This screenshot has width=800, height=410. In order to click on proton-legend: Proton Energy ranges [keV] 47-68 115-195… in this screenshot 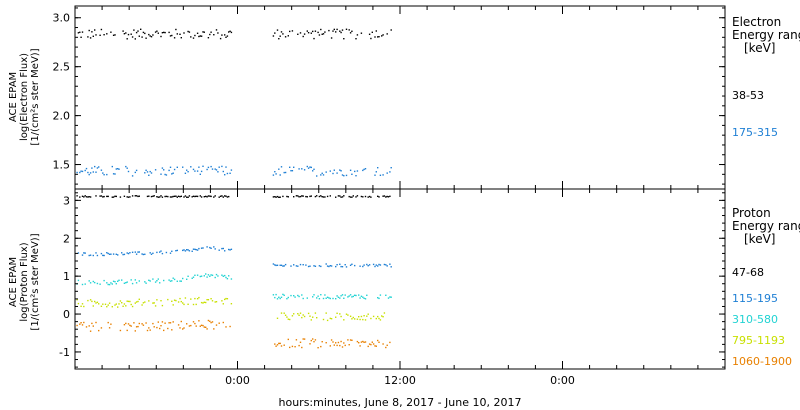, I will do `click(766, 287)`.